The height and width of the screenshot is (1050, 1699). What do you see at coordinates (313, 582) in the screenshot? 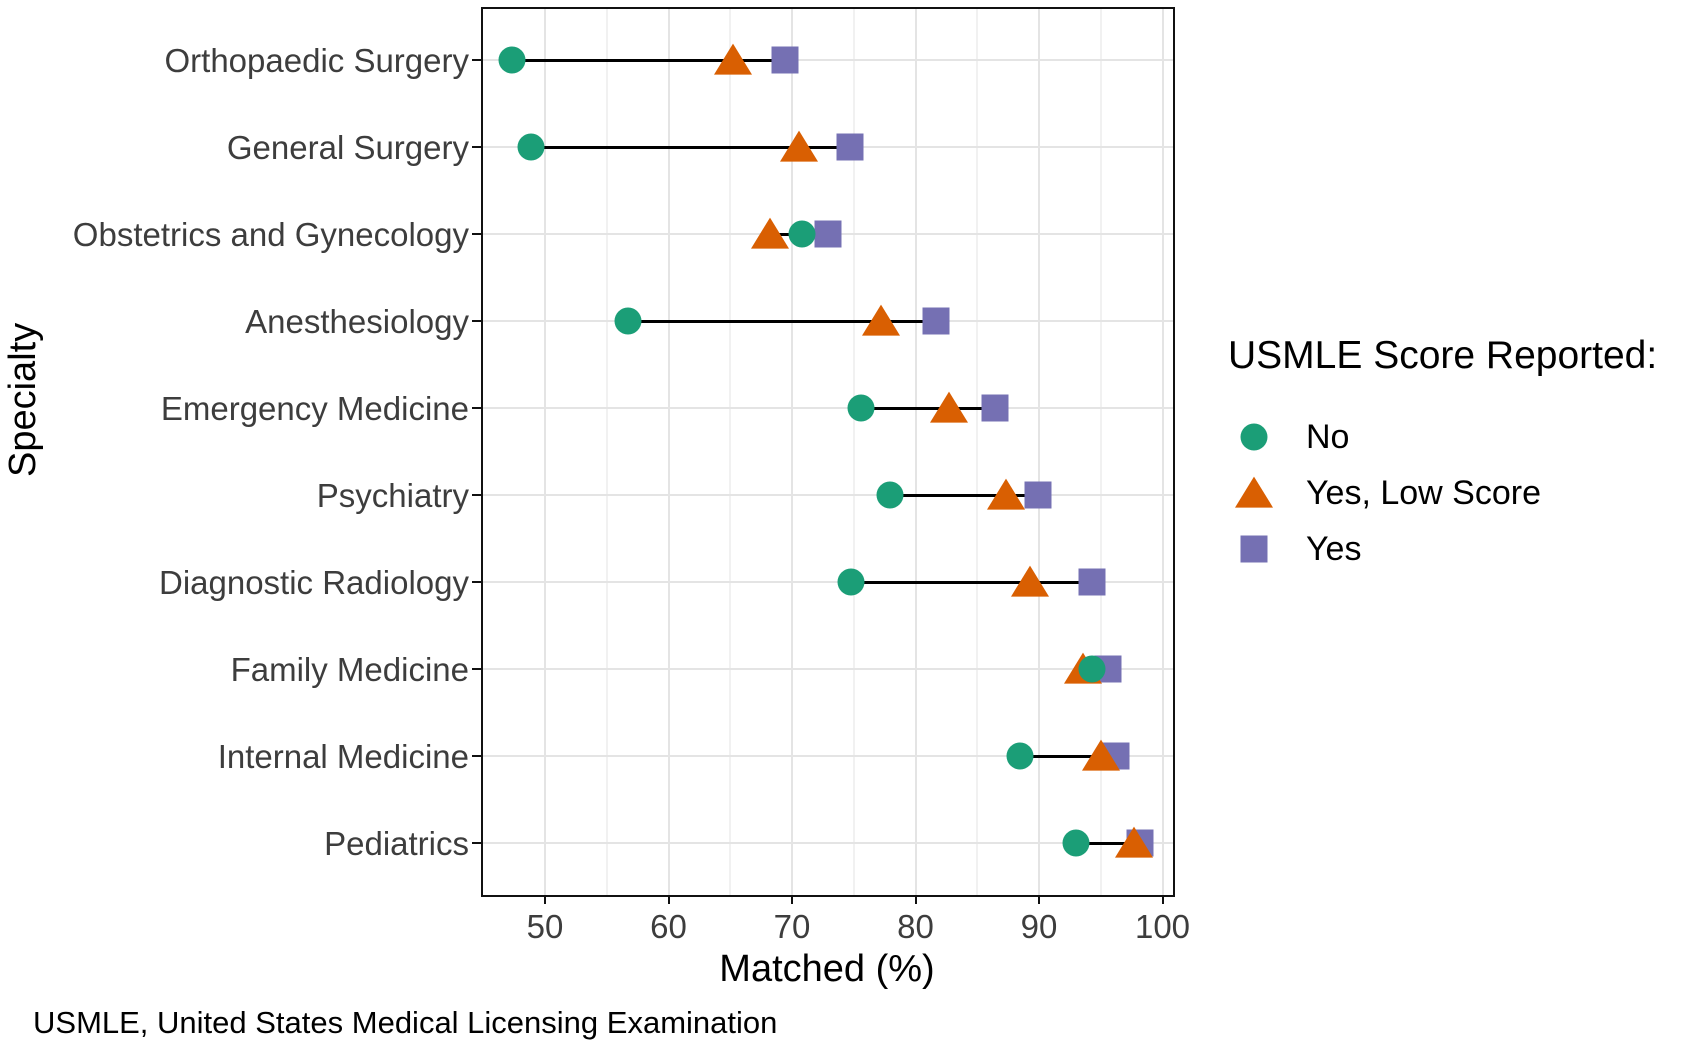
I see `category-label: Diagnostic Radiology` at bounding box center [313, 582].